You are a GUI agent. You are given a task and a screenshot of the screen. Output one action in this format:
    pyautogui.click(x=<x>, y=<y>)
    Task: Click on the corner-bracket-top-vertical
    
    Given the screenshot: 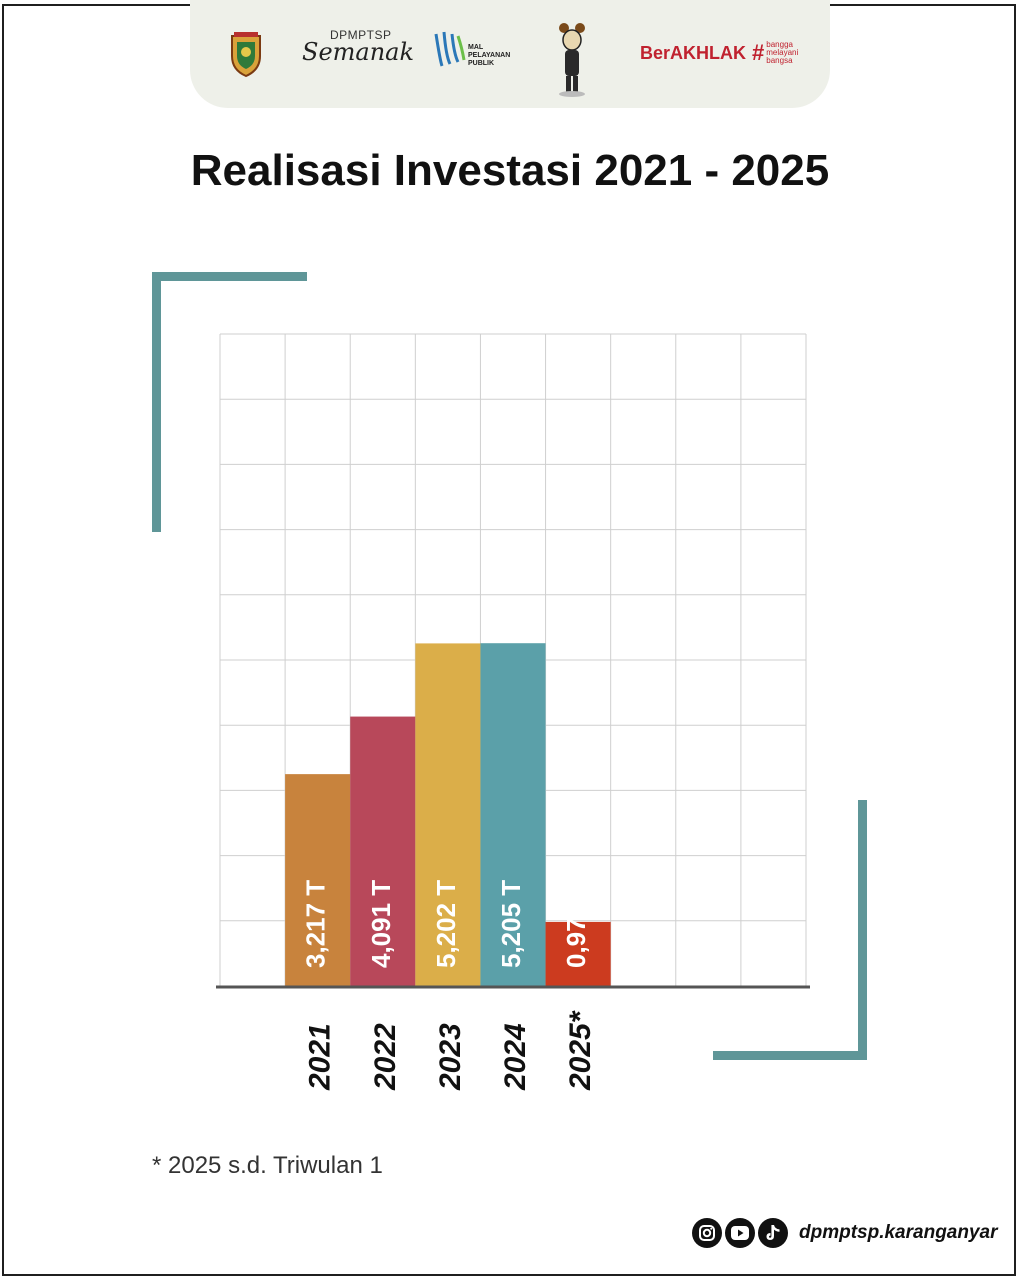 What is the action you would take?
    pyautogui.click(x=156, y=402)
    